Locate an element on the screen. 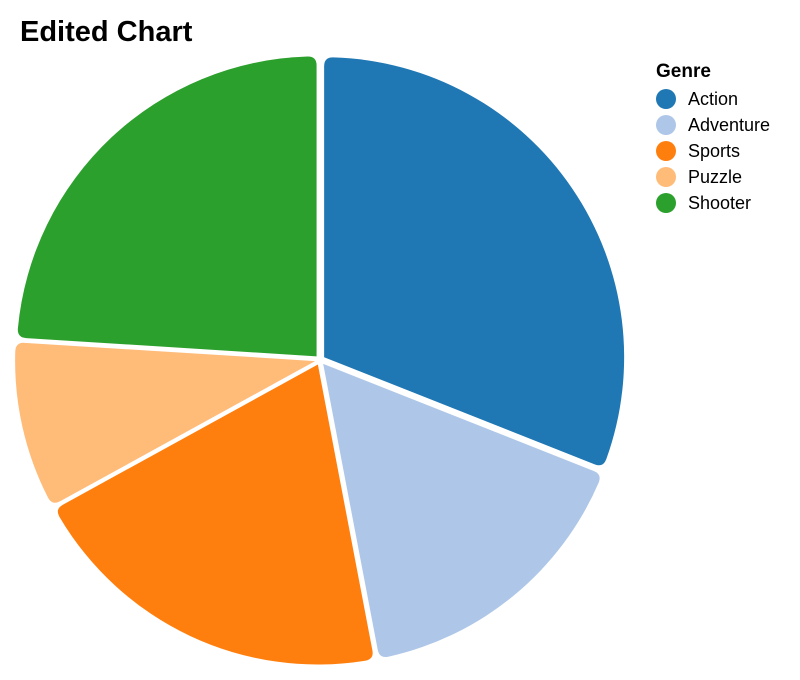 Image resolution: width=800 pixels, height=680 pixels. pie-slice-puzzle is located at coordinates (165, 422).